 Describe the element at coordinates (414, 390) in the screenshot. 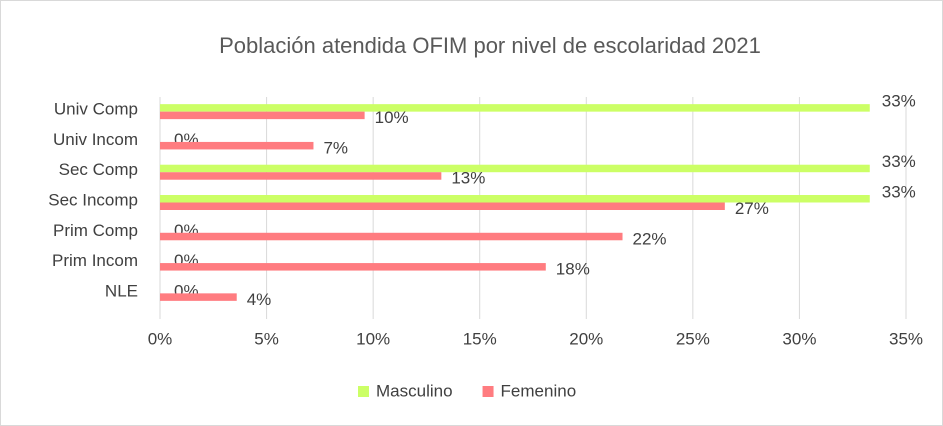

I see `legend-label: Masculino` at that location.